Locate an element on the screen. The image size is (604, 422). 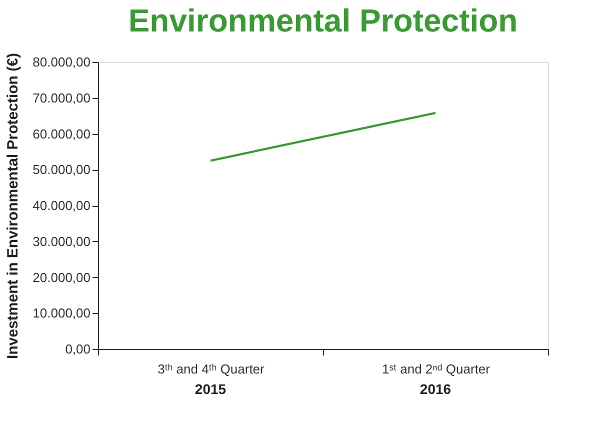
y-tick-label: 0,00 is located at coordinates (77, 349).